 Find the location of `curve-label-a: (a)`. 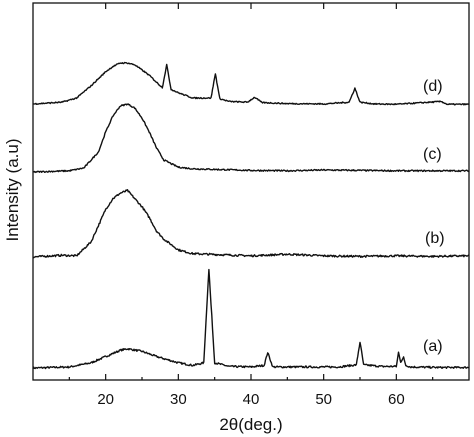

curve-label-a: (a) is located at coordinates (433, 346).